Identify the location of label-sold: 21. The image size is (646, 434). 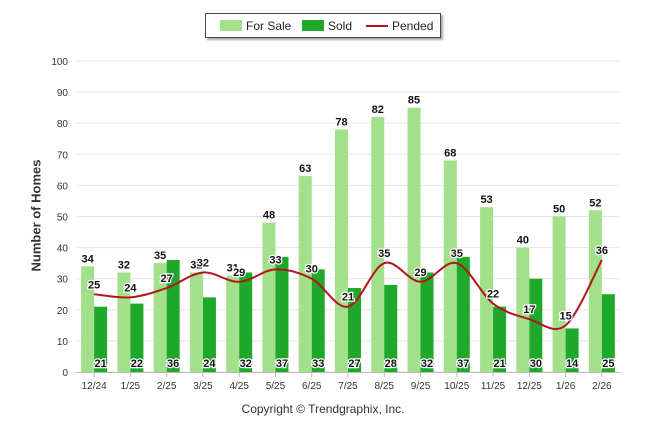
(101, 364).